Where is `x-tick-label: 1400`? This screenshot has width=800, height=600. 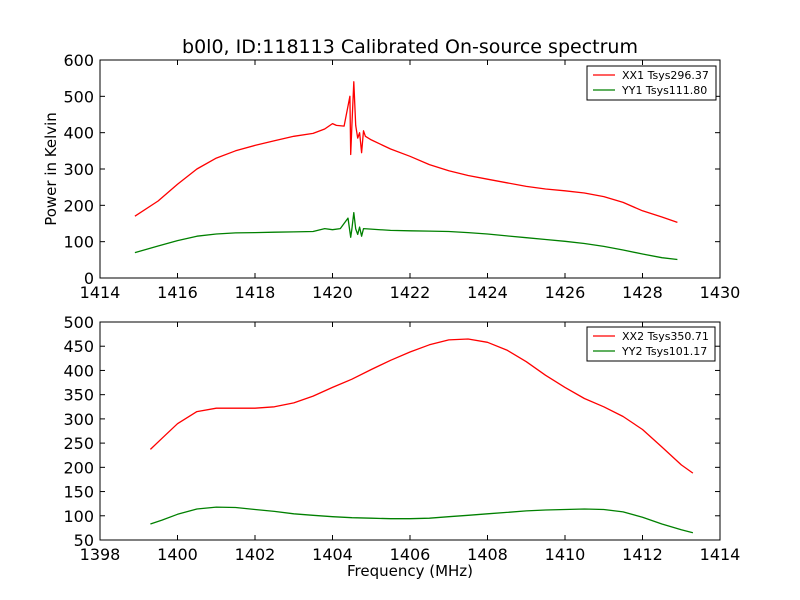 x-tick-label: 1400 is located at coordinates (177, 554).